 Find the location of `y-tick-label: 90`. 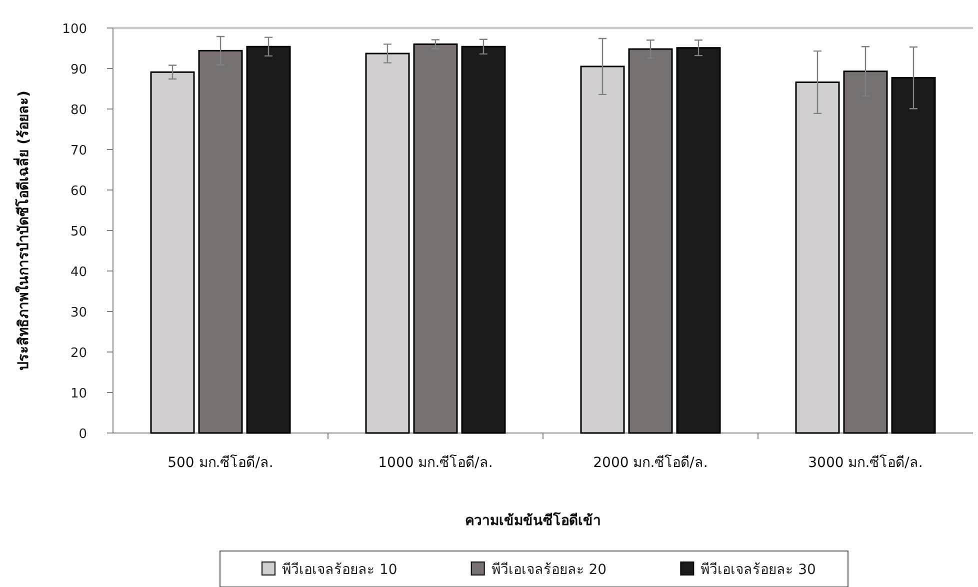

y-tick-label: 90 is located at coordinates (78, 70).